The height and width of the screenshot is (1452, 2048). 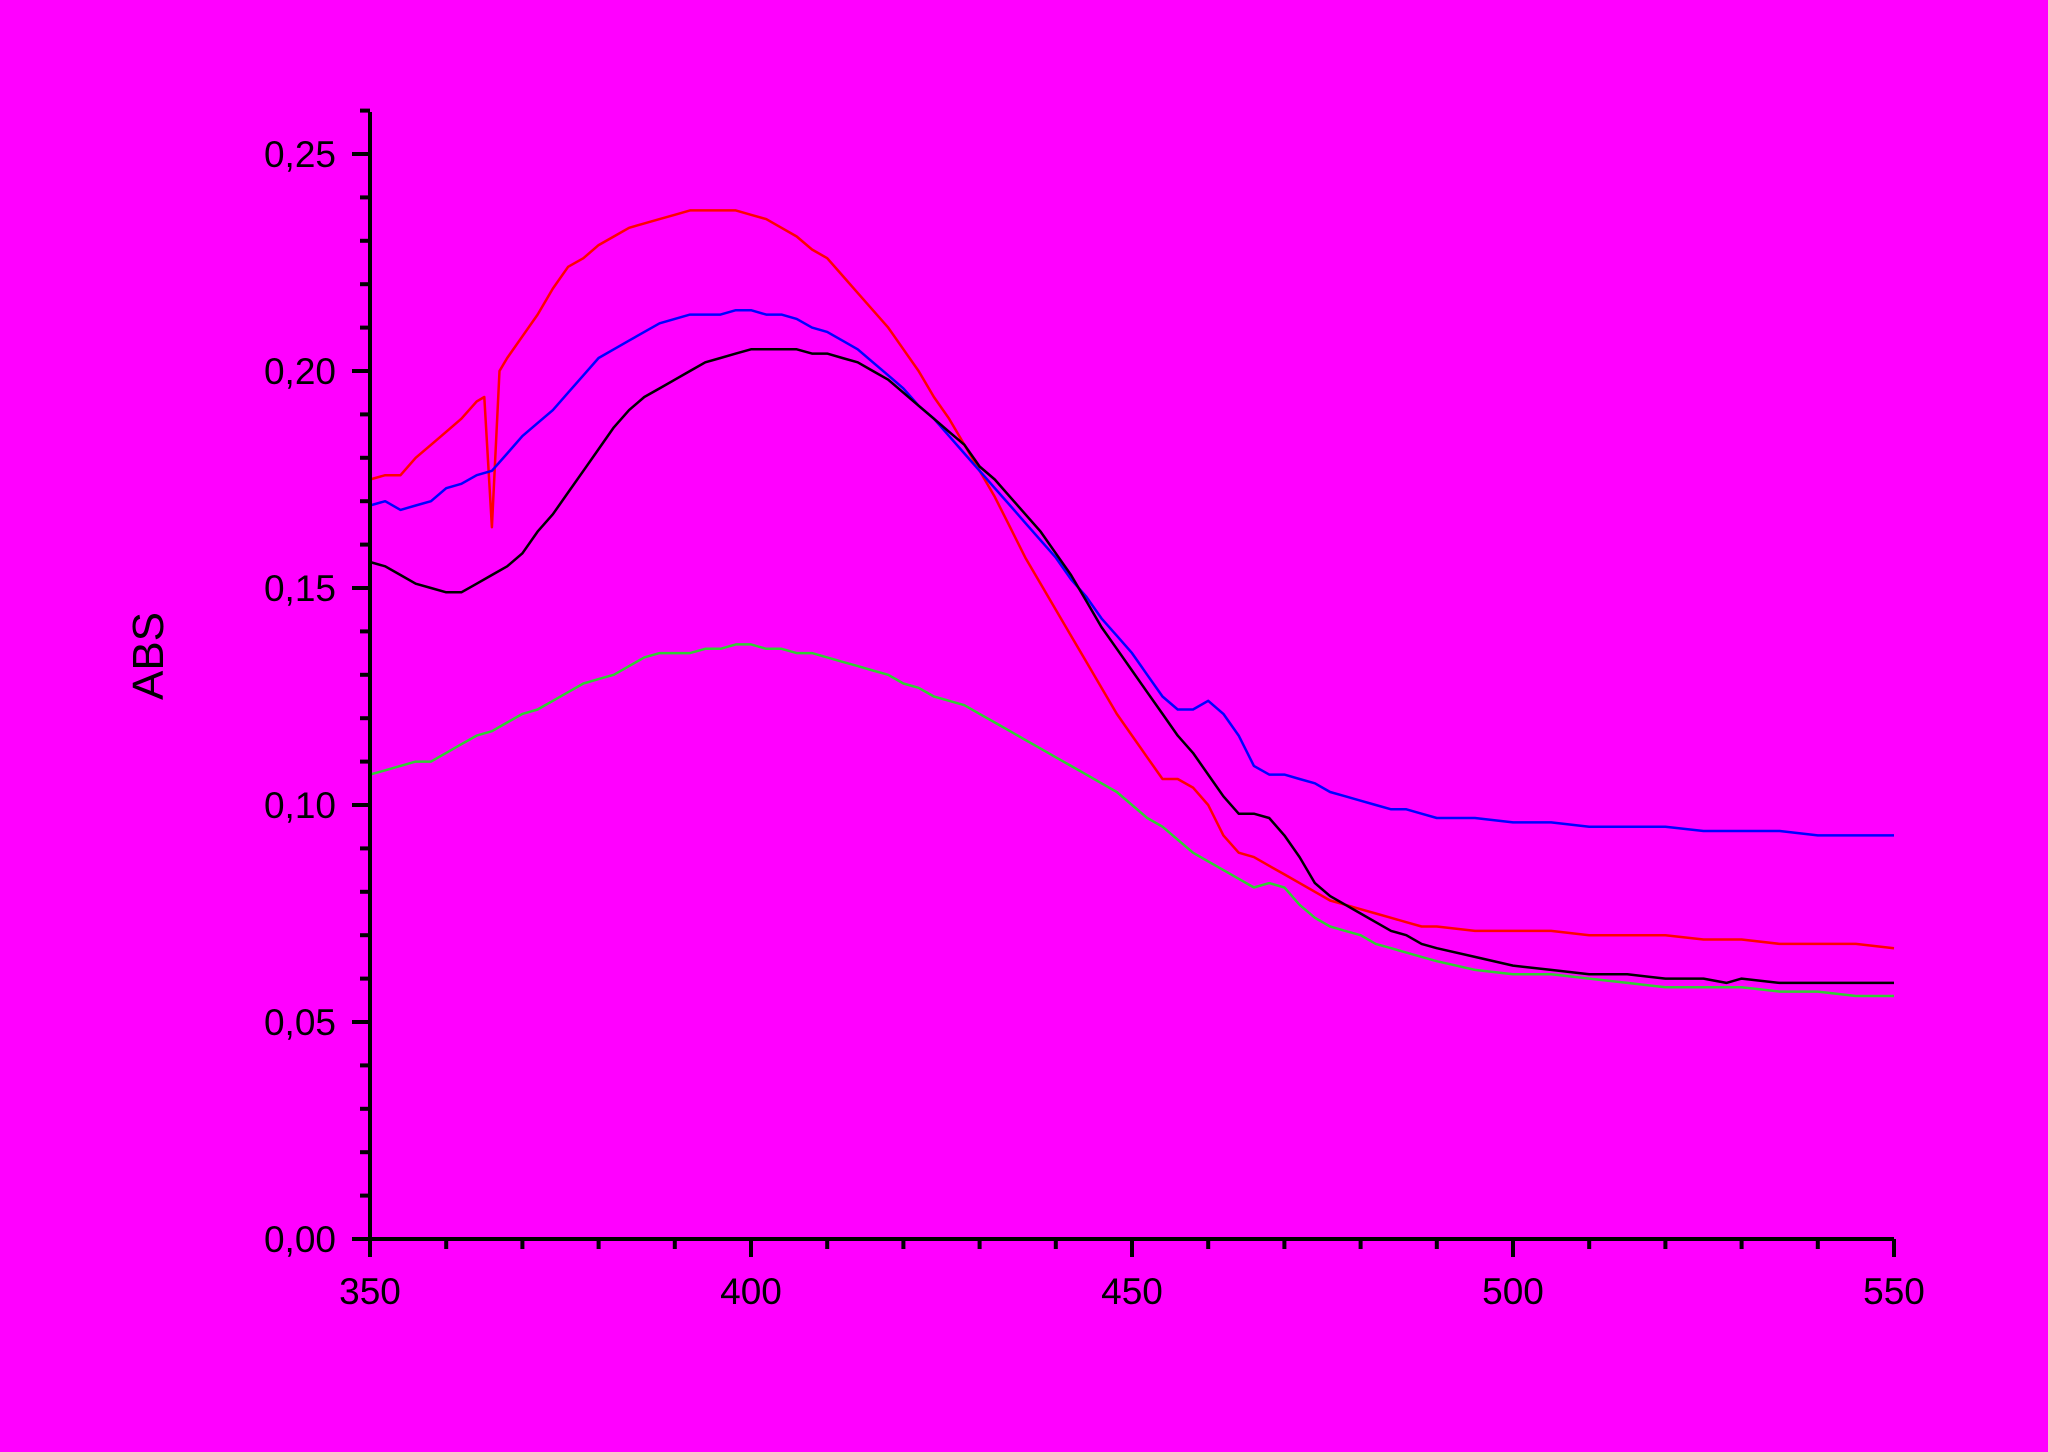 I want to click on x-tick-label: 450, so click(x=1132, y=1291).